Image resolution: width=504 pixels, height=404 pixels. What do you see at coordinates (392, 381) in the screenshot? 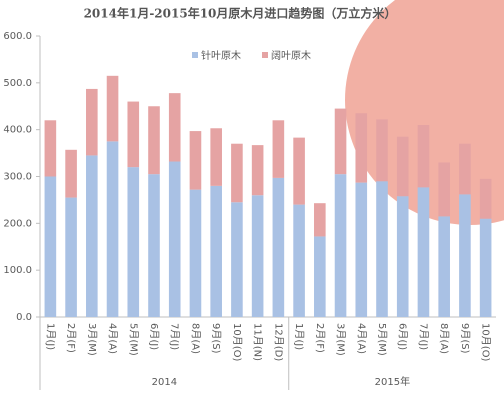
I see `group-label: 2015年` at bounding box center [392, 381].